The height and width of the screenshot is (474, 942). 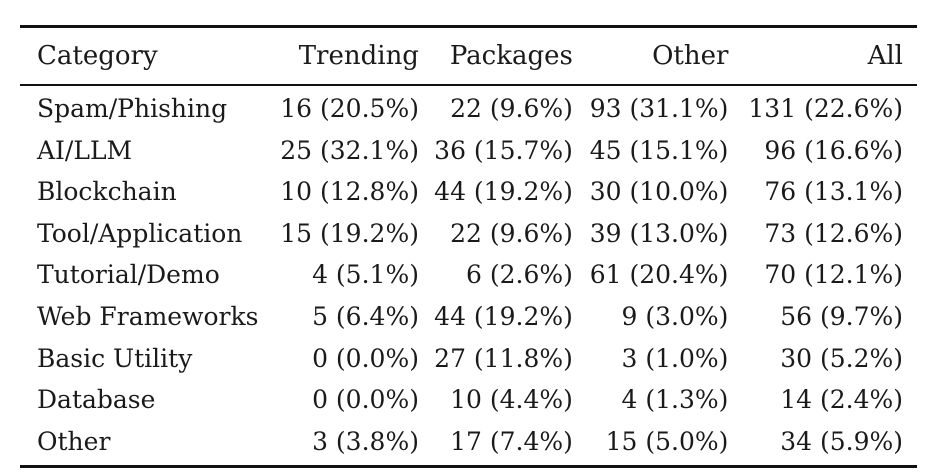 I want to click on category-cell: Other, so click(x=74, y=441).